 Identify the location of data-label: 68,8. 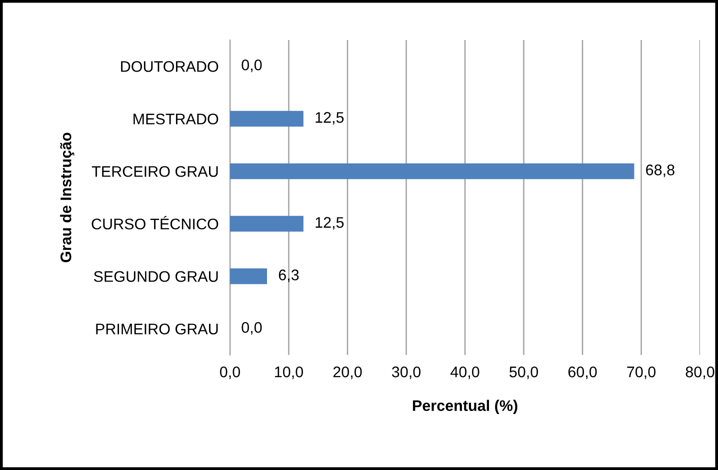
(660, 171).